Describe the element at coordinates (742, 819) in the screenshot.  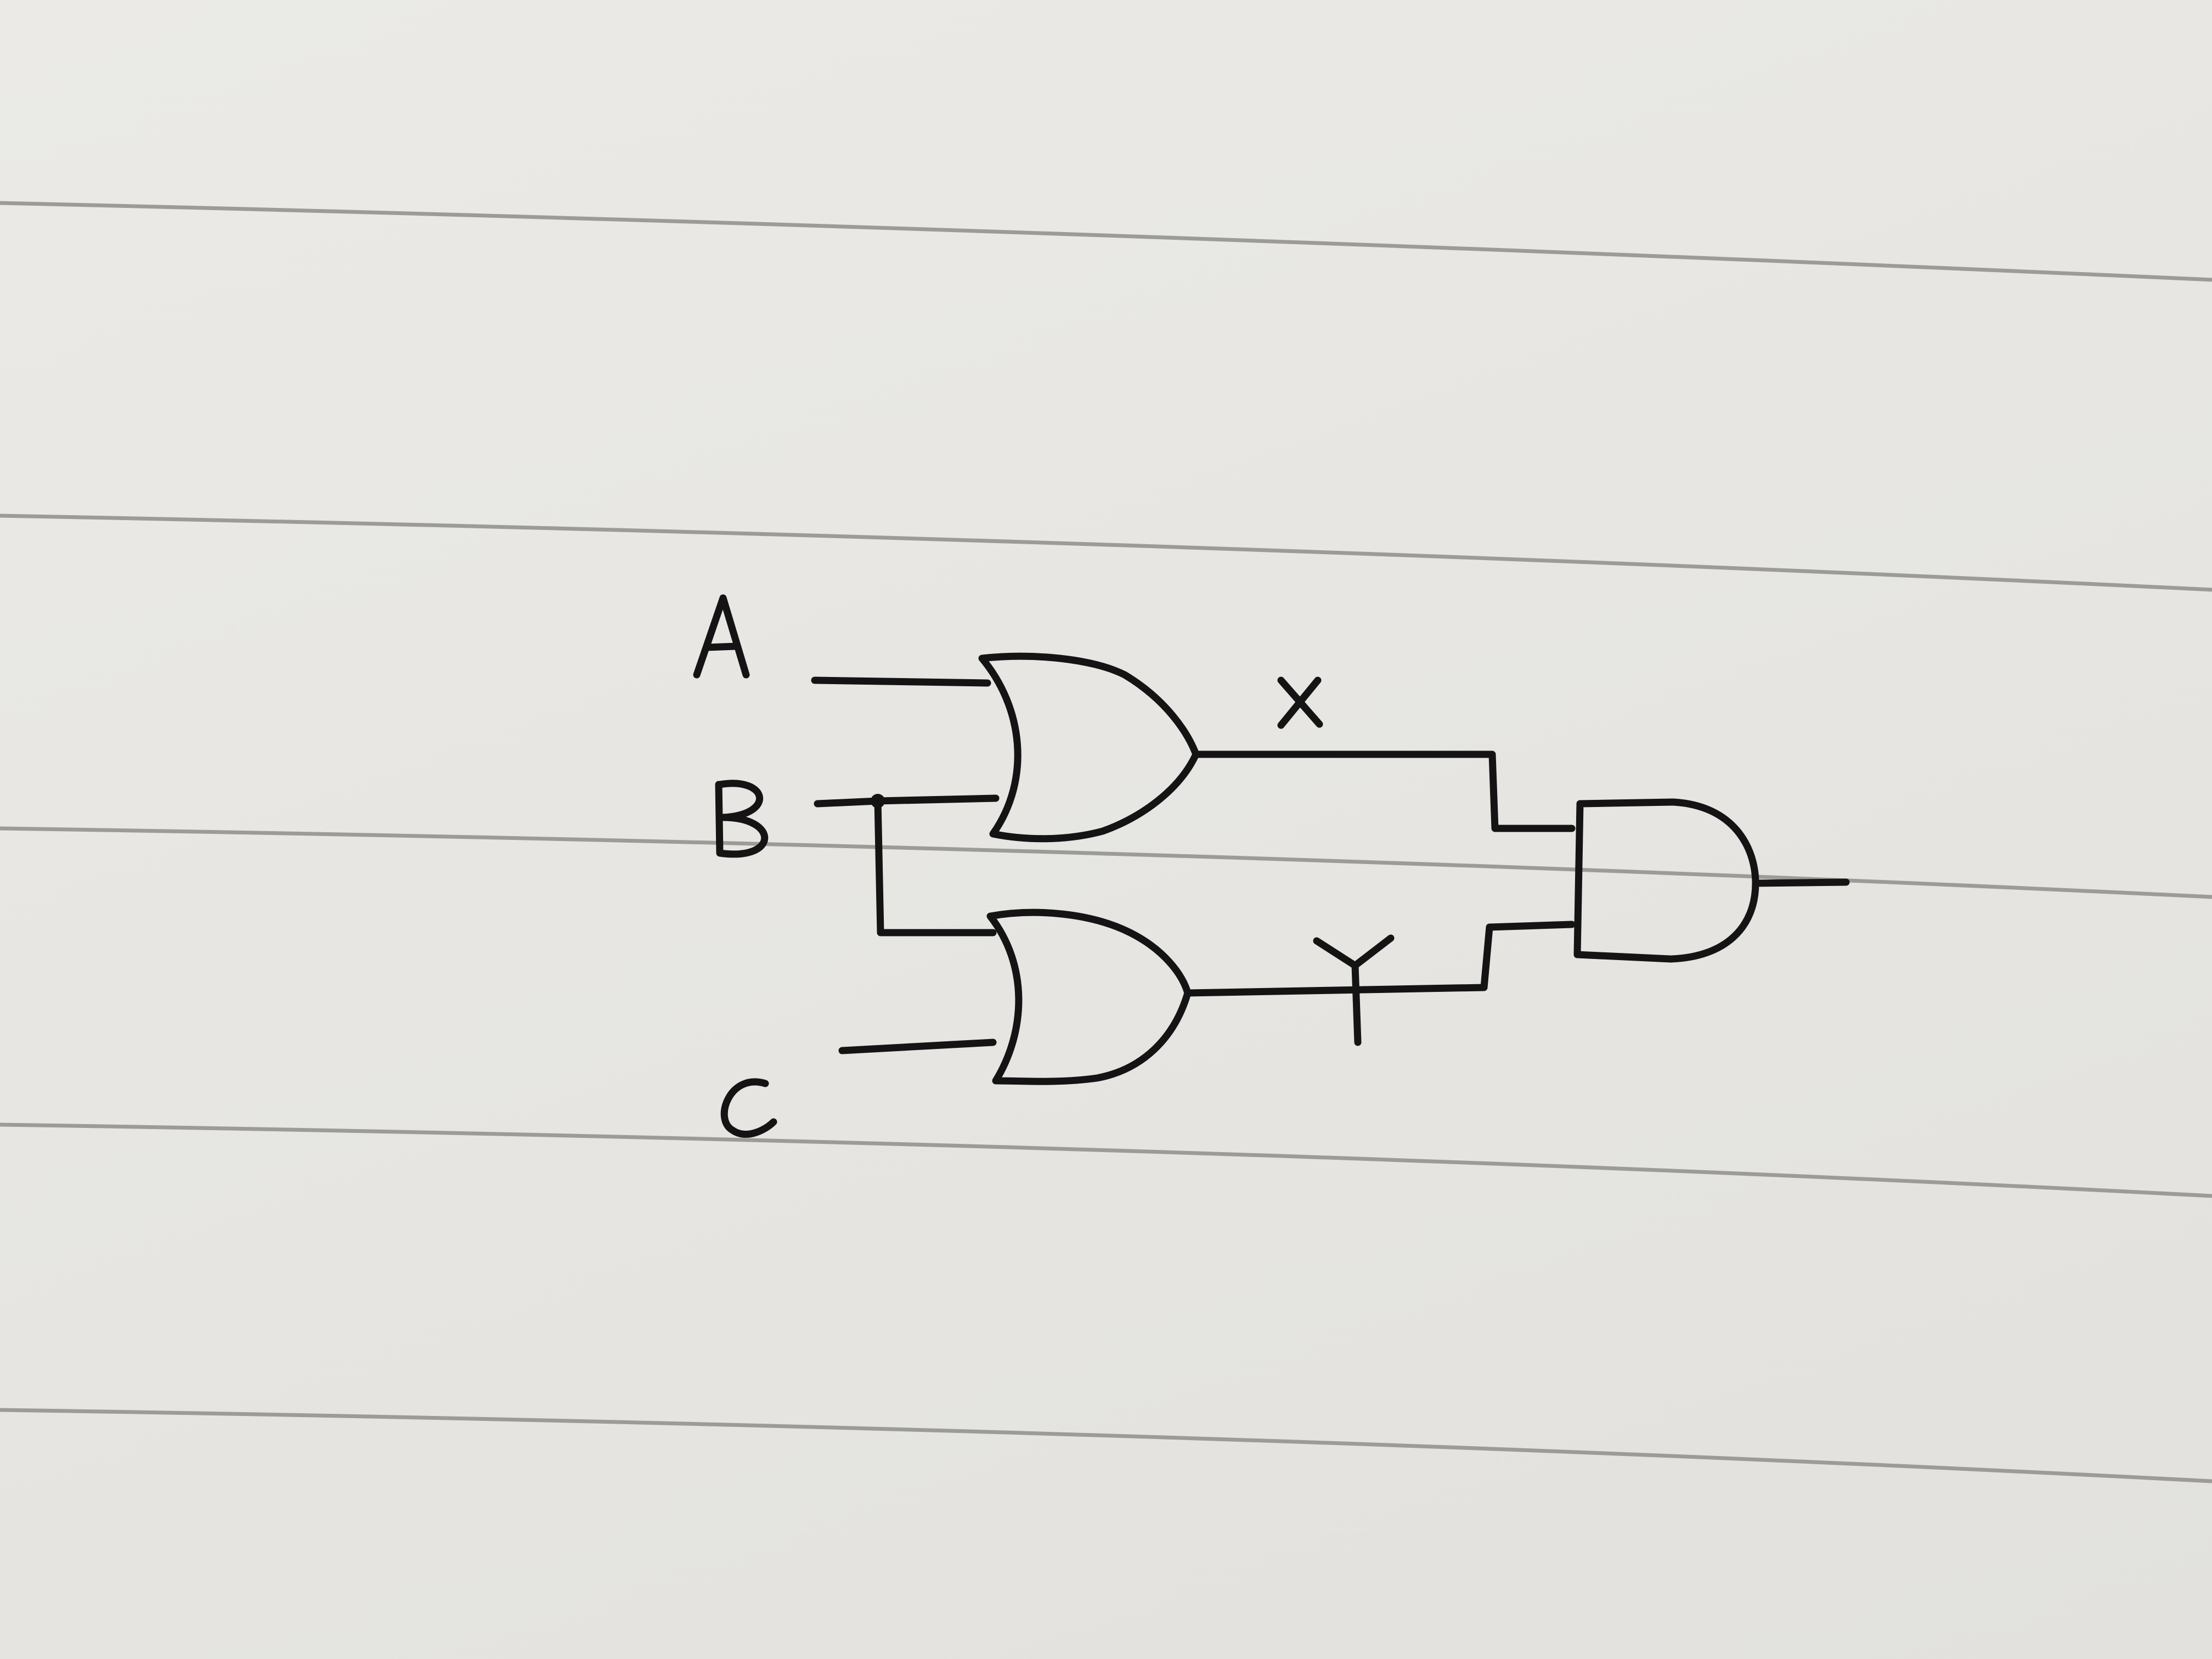
I see `label-b` at that location.